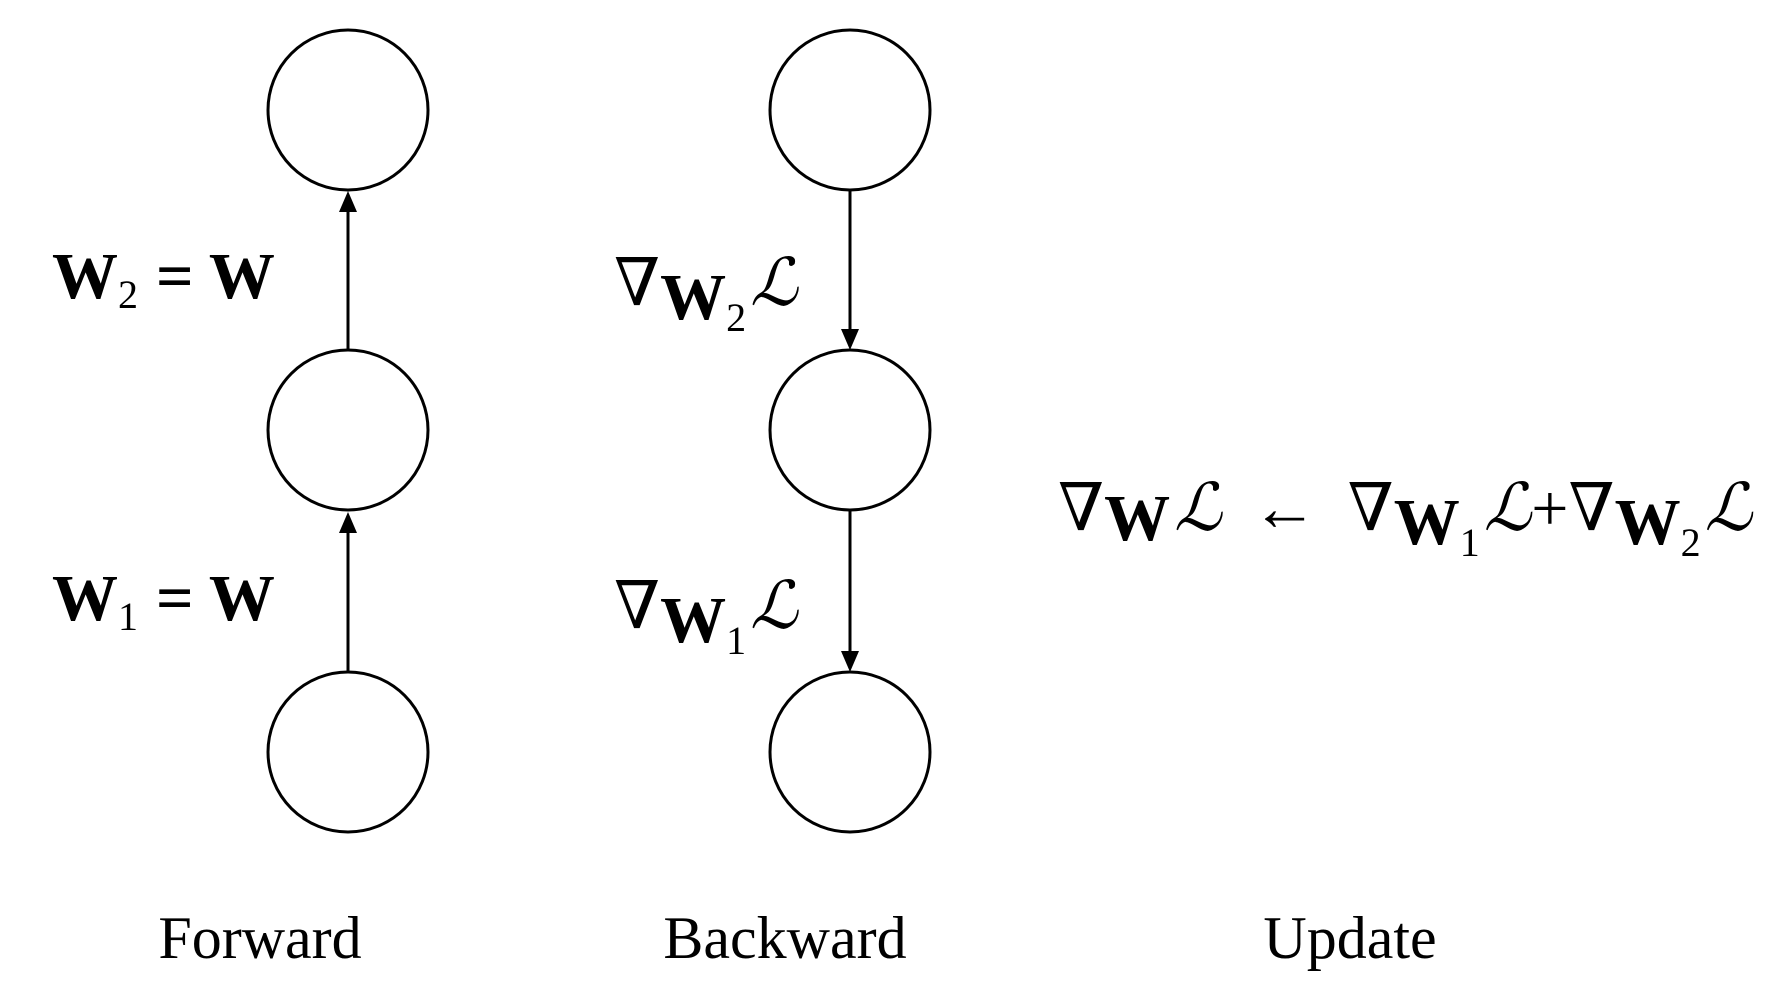 The height and width of the screenshot is (998, 1778). Describe the element at coordinates (1406, 517) in the screenshot. I see `update-equation: ∇Wℒ ← ∇W1ℒ+∇W2ℒ` at that location.